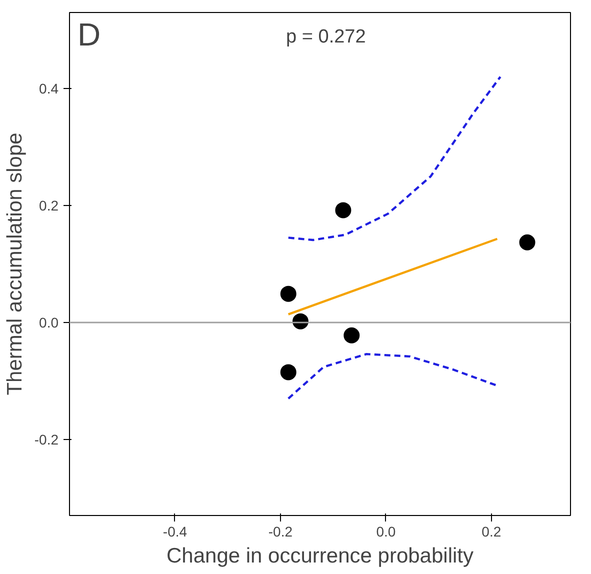 The height and width of the screenshot is (574, 591). What do you see at coordinates (386, 532) in the screenshot?
I see `x-tick-label: 0.0` at bounding box center [386, 532].